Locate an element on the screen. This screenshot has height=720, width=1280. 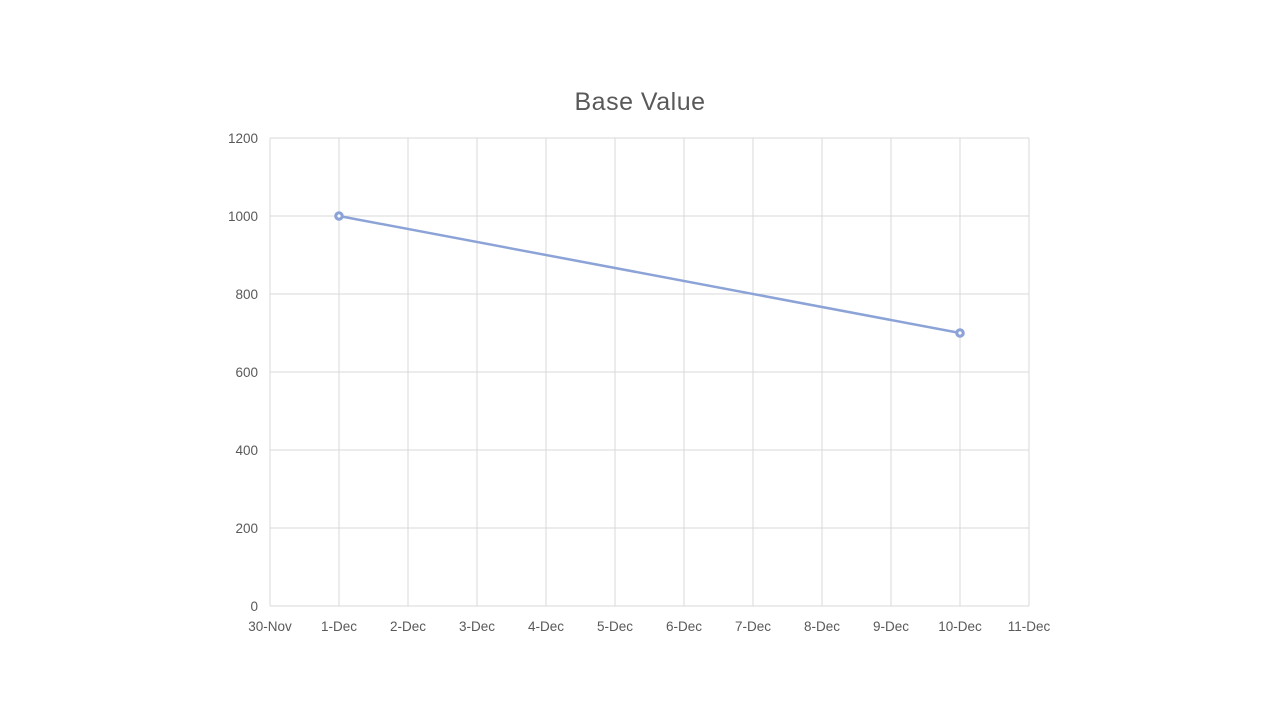
y-axis-tick-label: 200 is located at coordinates (246, 528).